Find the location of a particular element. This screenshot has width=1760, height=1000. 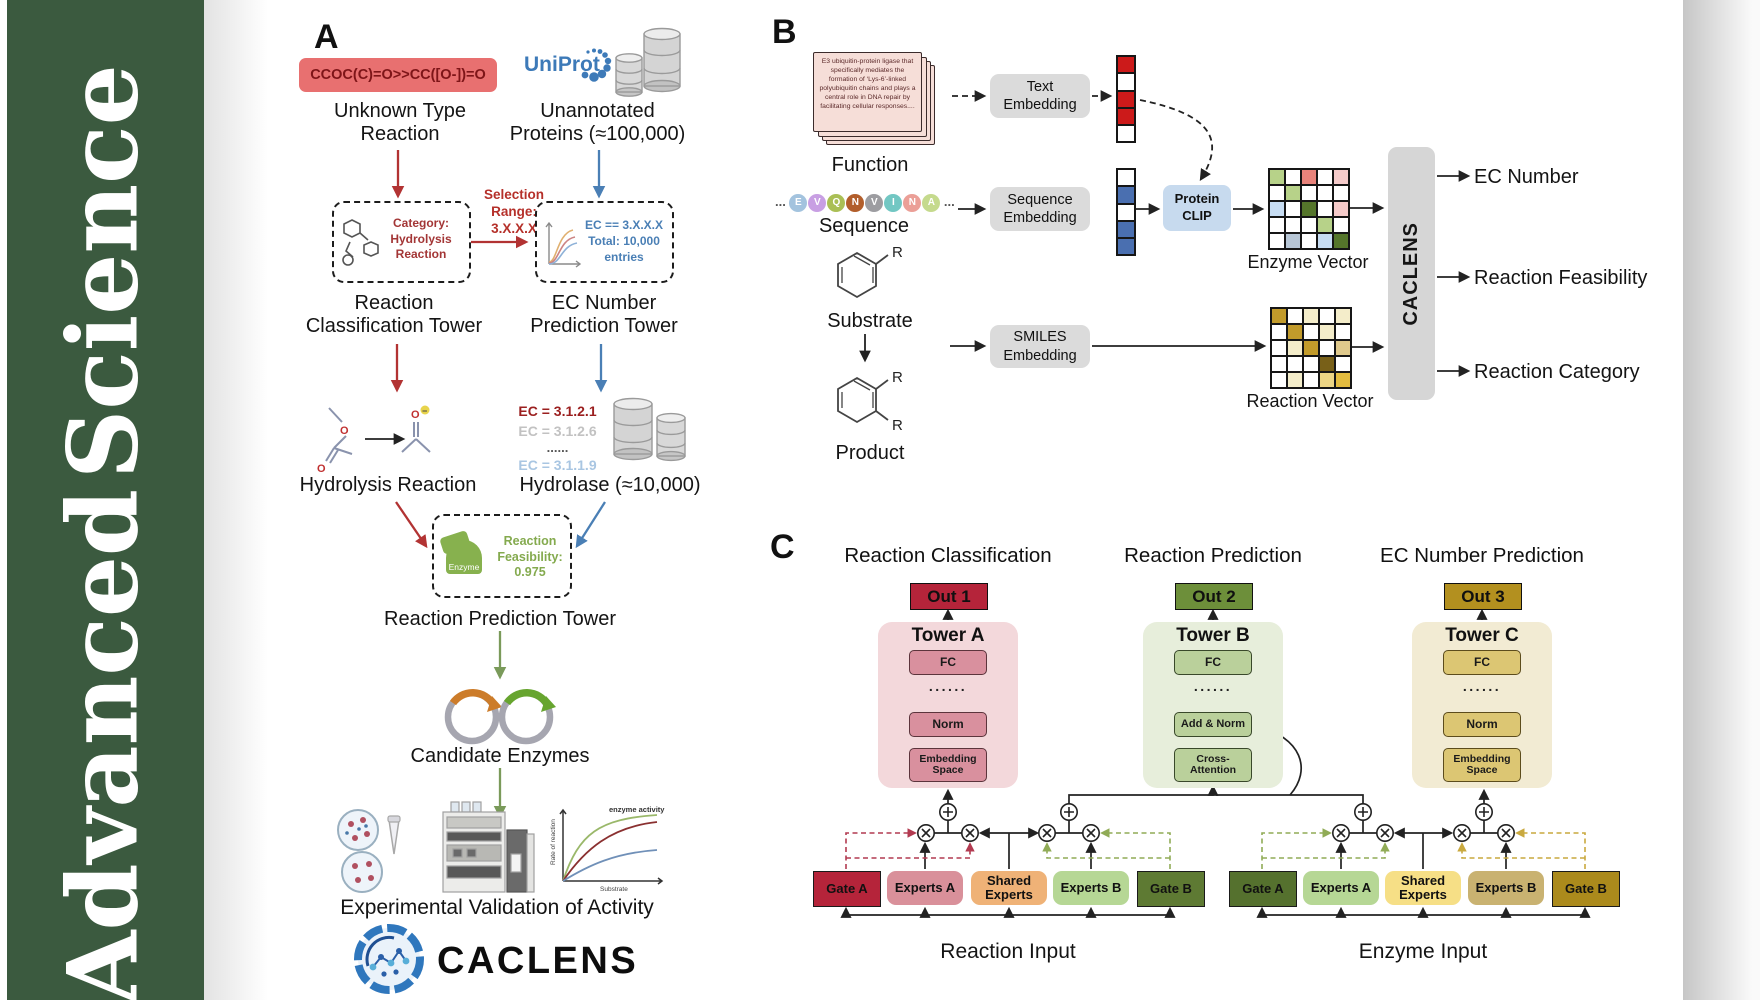

tower-c-norm: Norm is located at coordinates (1482, 724).